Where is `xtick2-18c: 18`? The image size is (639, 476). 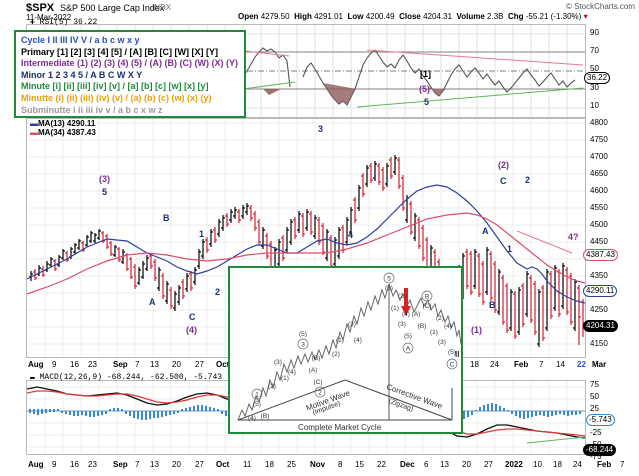 xtick2-18c: 18 is located at coordinates (557, 464).